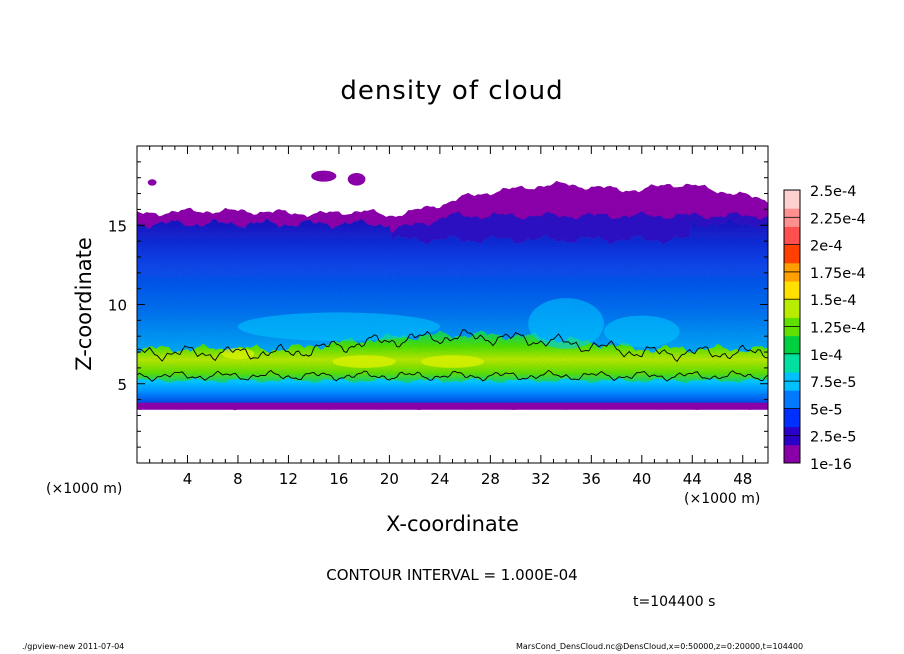 The width and height of the screenshot is (904, 654). What do you see at coordinates (742, 479) in the screenshot?
I see `x-tick-label: 48` at bounding box center [742, 479].